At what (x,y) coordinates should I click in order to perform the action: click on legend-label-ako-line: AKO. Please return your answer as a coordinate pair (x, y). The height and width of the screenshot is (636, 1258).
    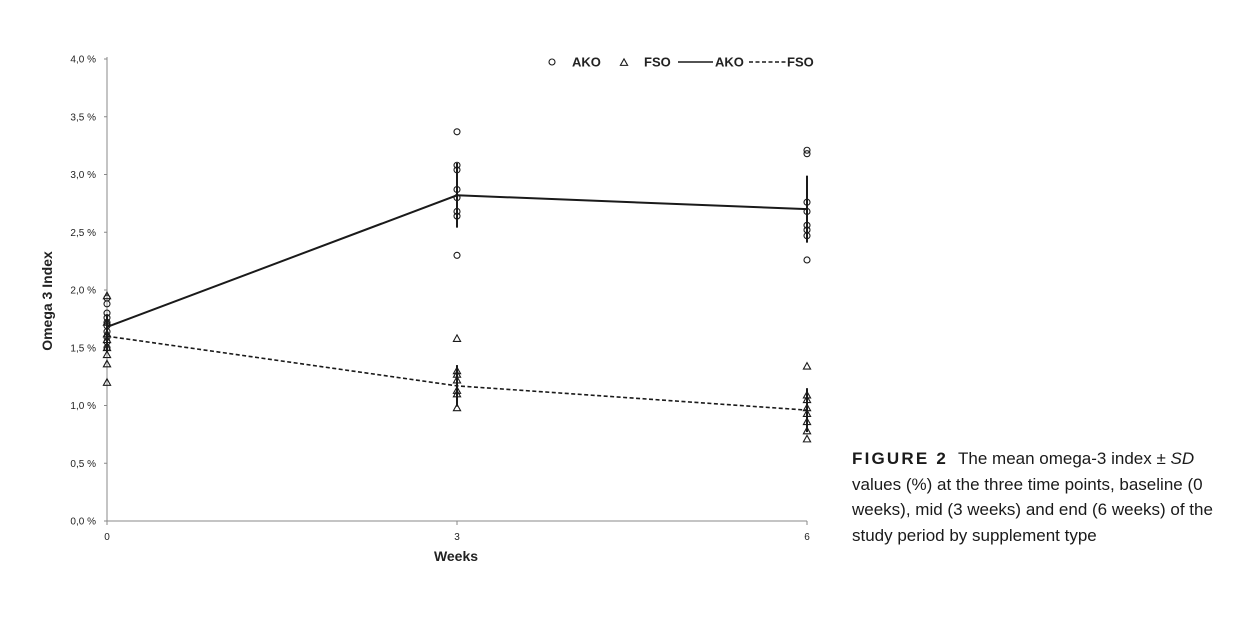
    Looking at the image, I should click on (729, 62).